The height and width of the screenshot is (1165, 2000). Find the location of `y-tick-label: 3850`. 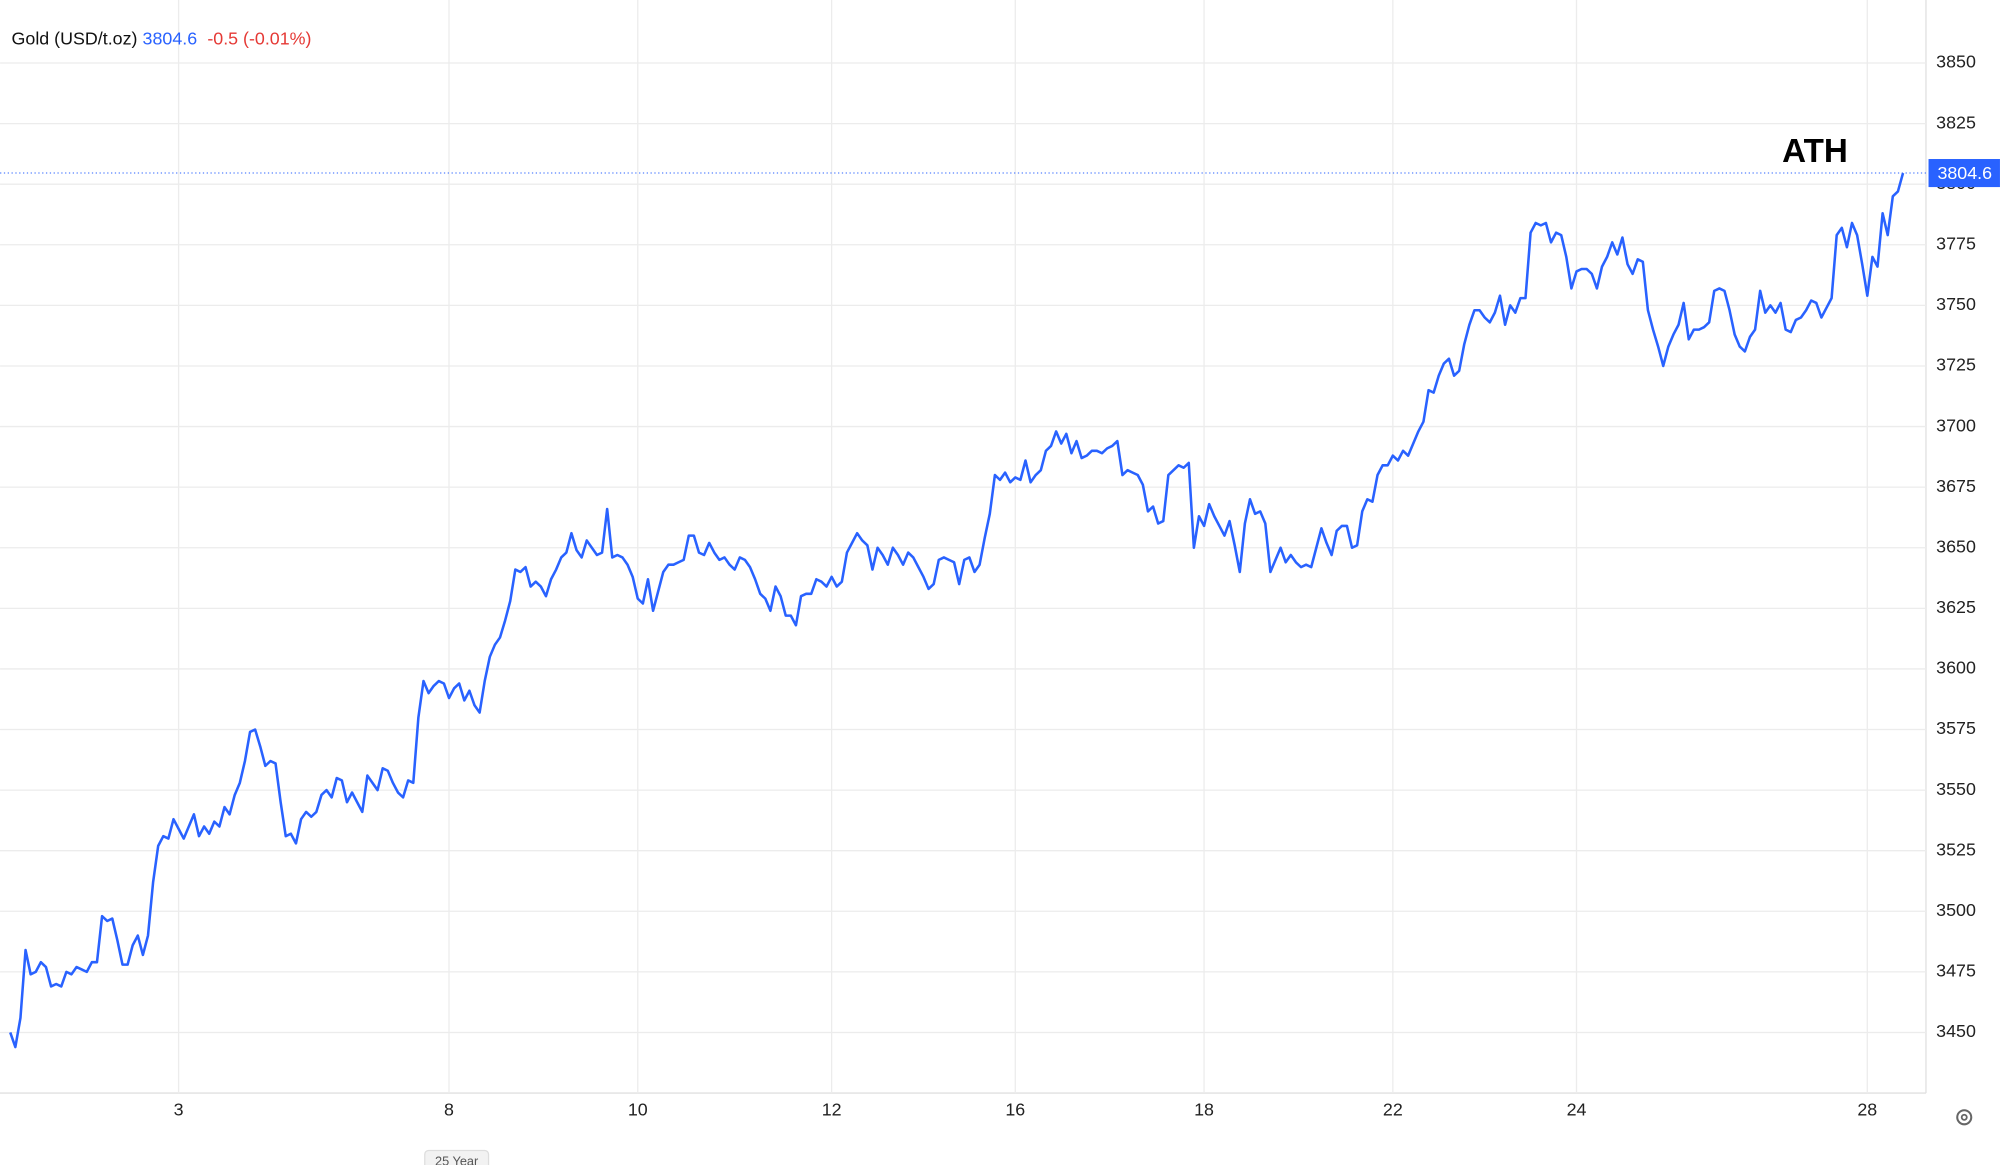

y-tick-label: 3850 is located at coordinates (1956, 62).